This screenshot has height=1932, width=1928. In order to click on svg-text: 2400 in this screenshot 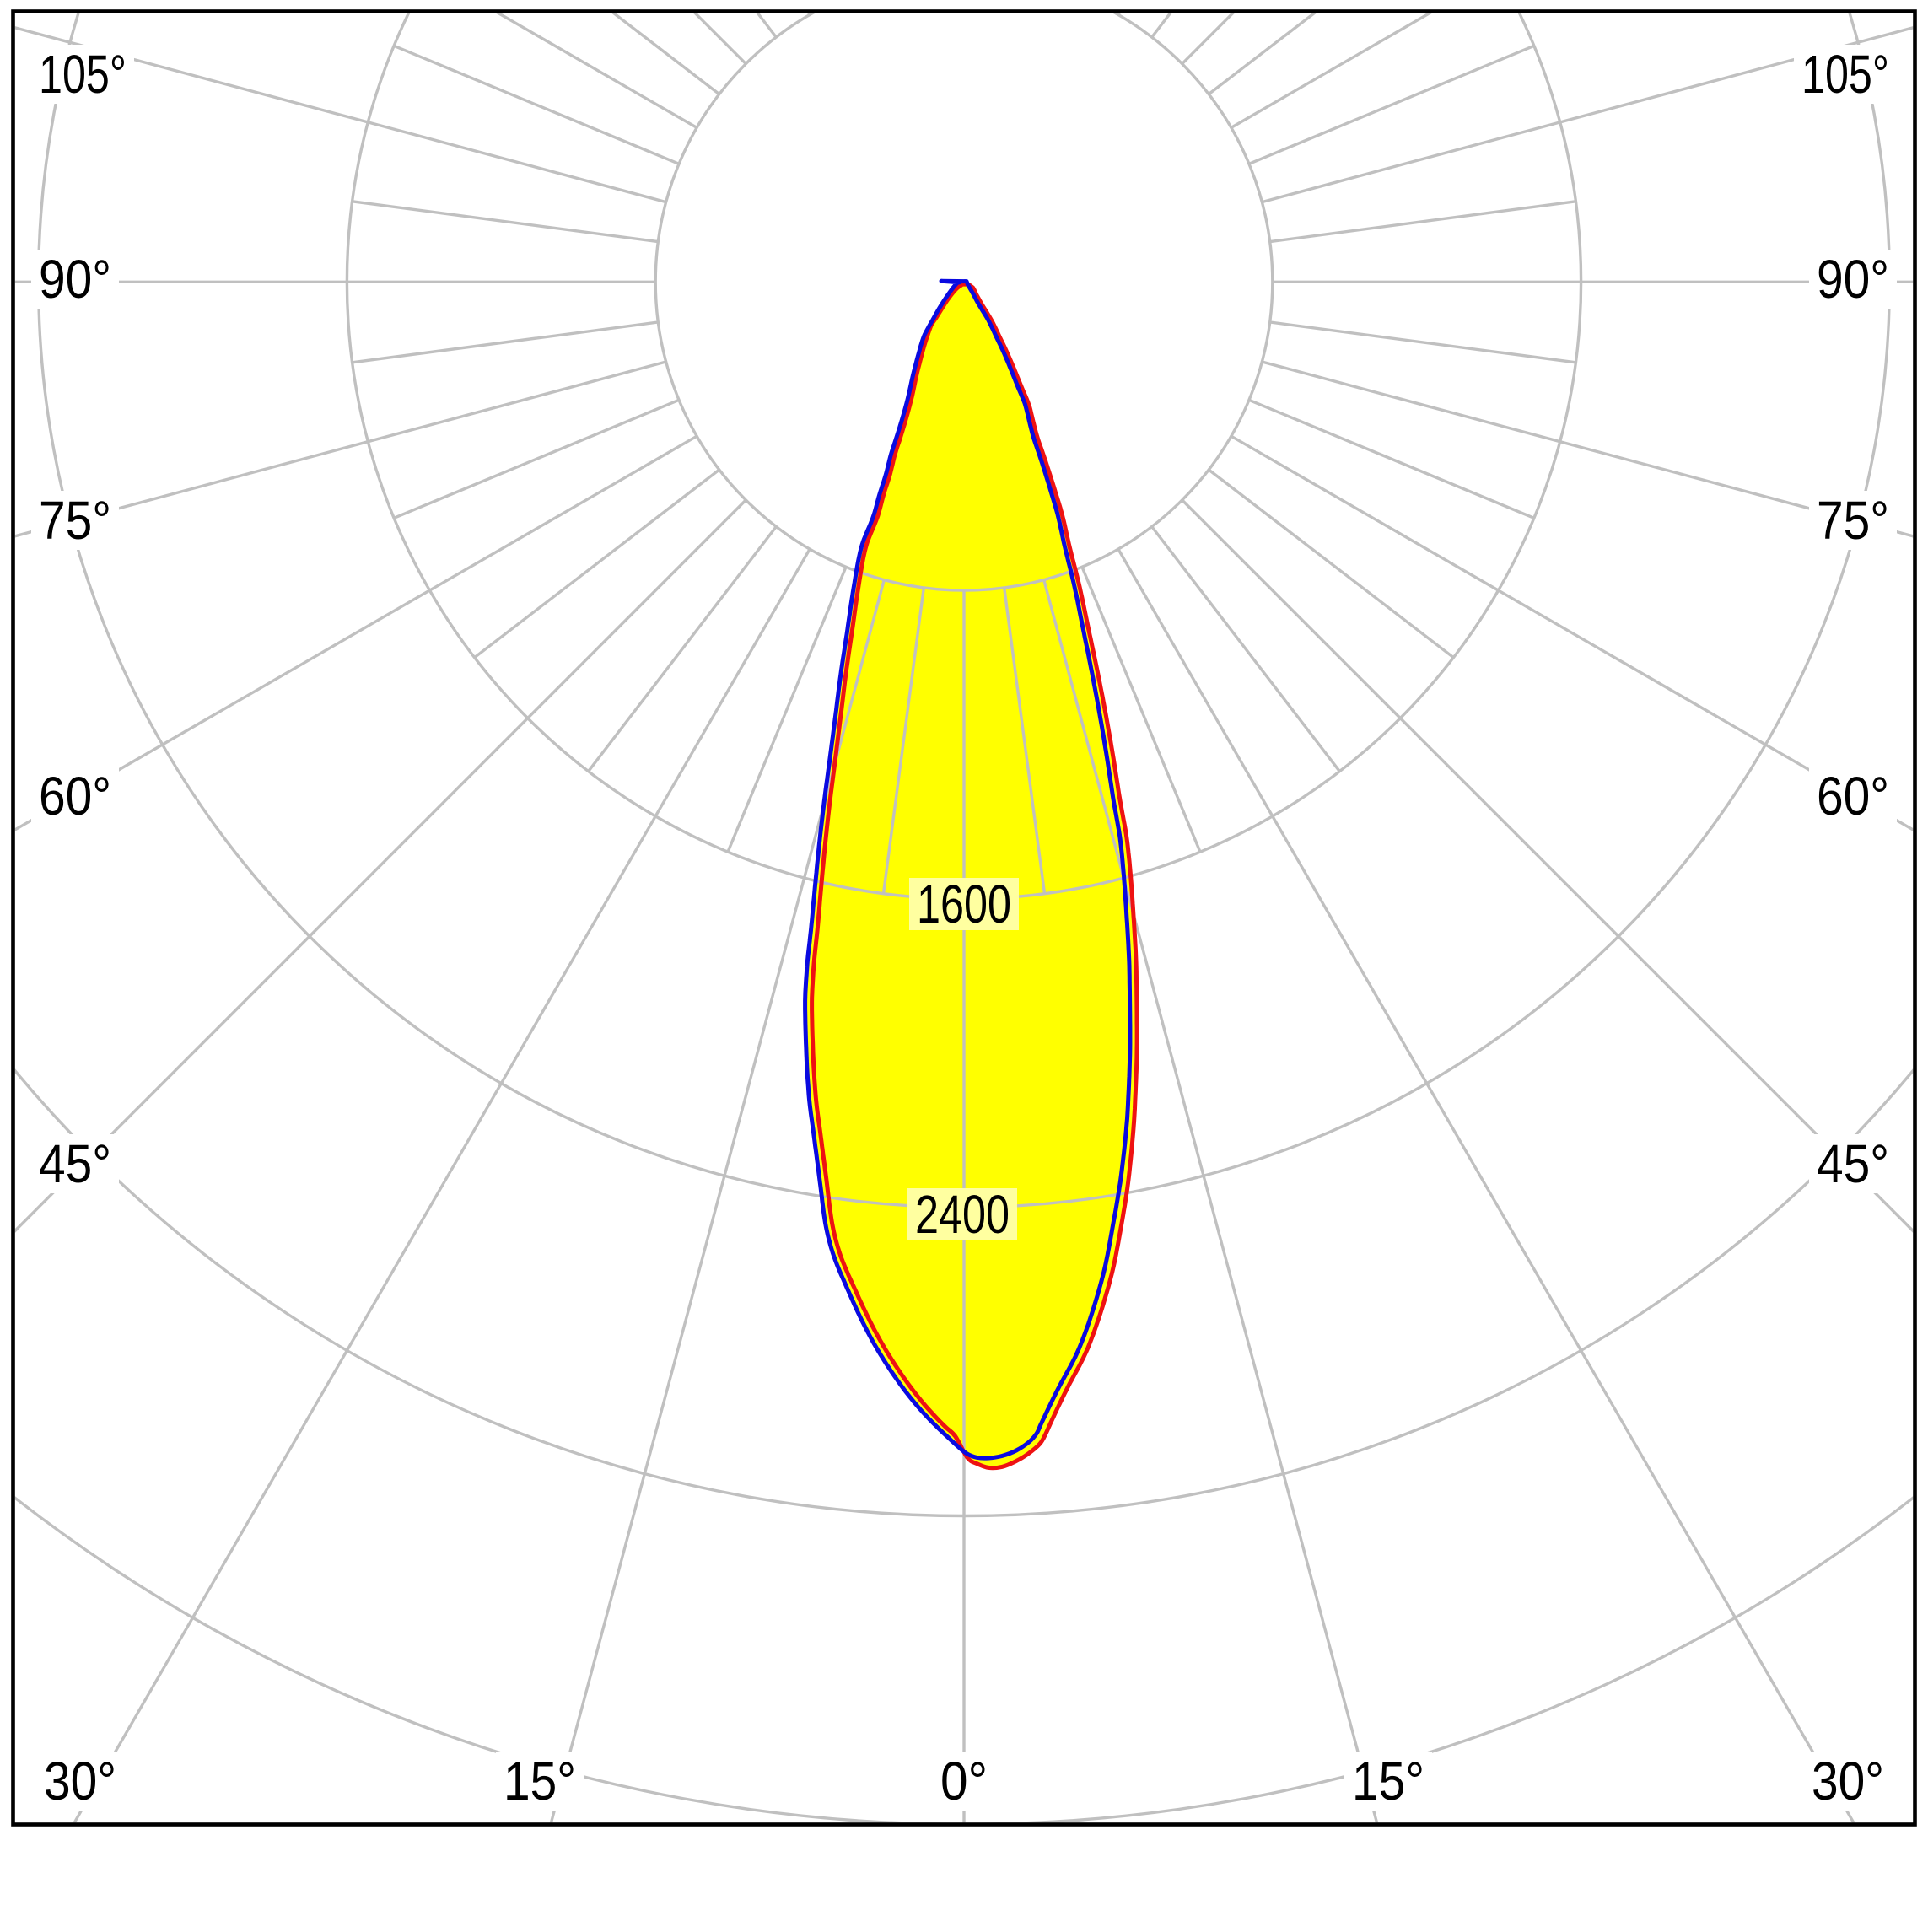, I will do `click(962, 1215)`.